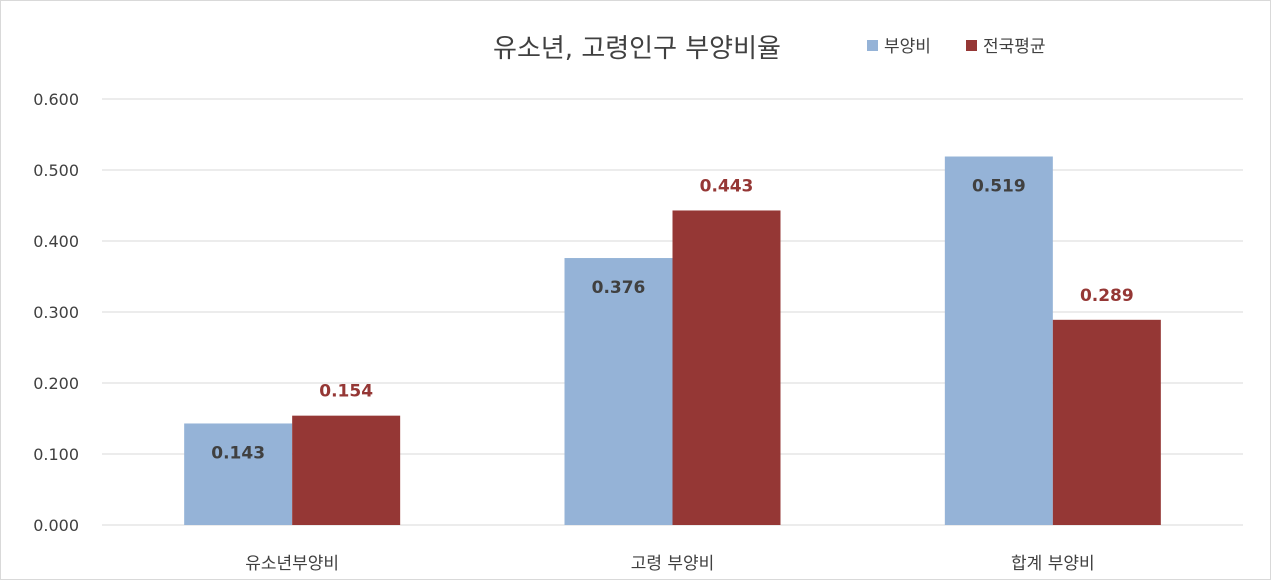 Image resolution: width=1271 pixels, height=580 pixels. I want to click on y-axis: 0.000 0.100 0.200 0.300 0.400 0.500 0.600, so click(56, 312).